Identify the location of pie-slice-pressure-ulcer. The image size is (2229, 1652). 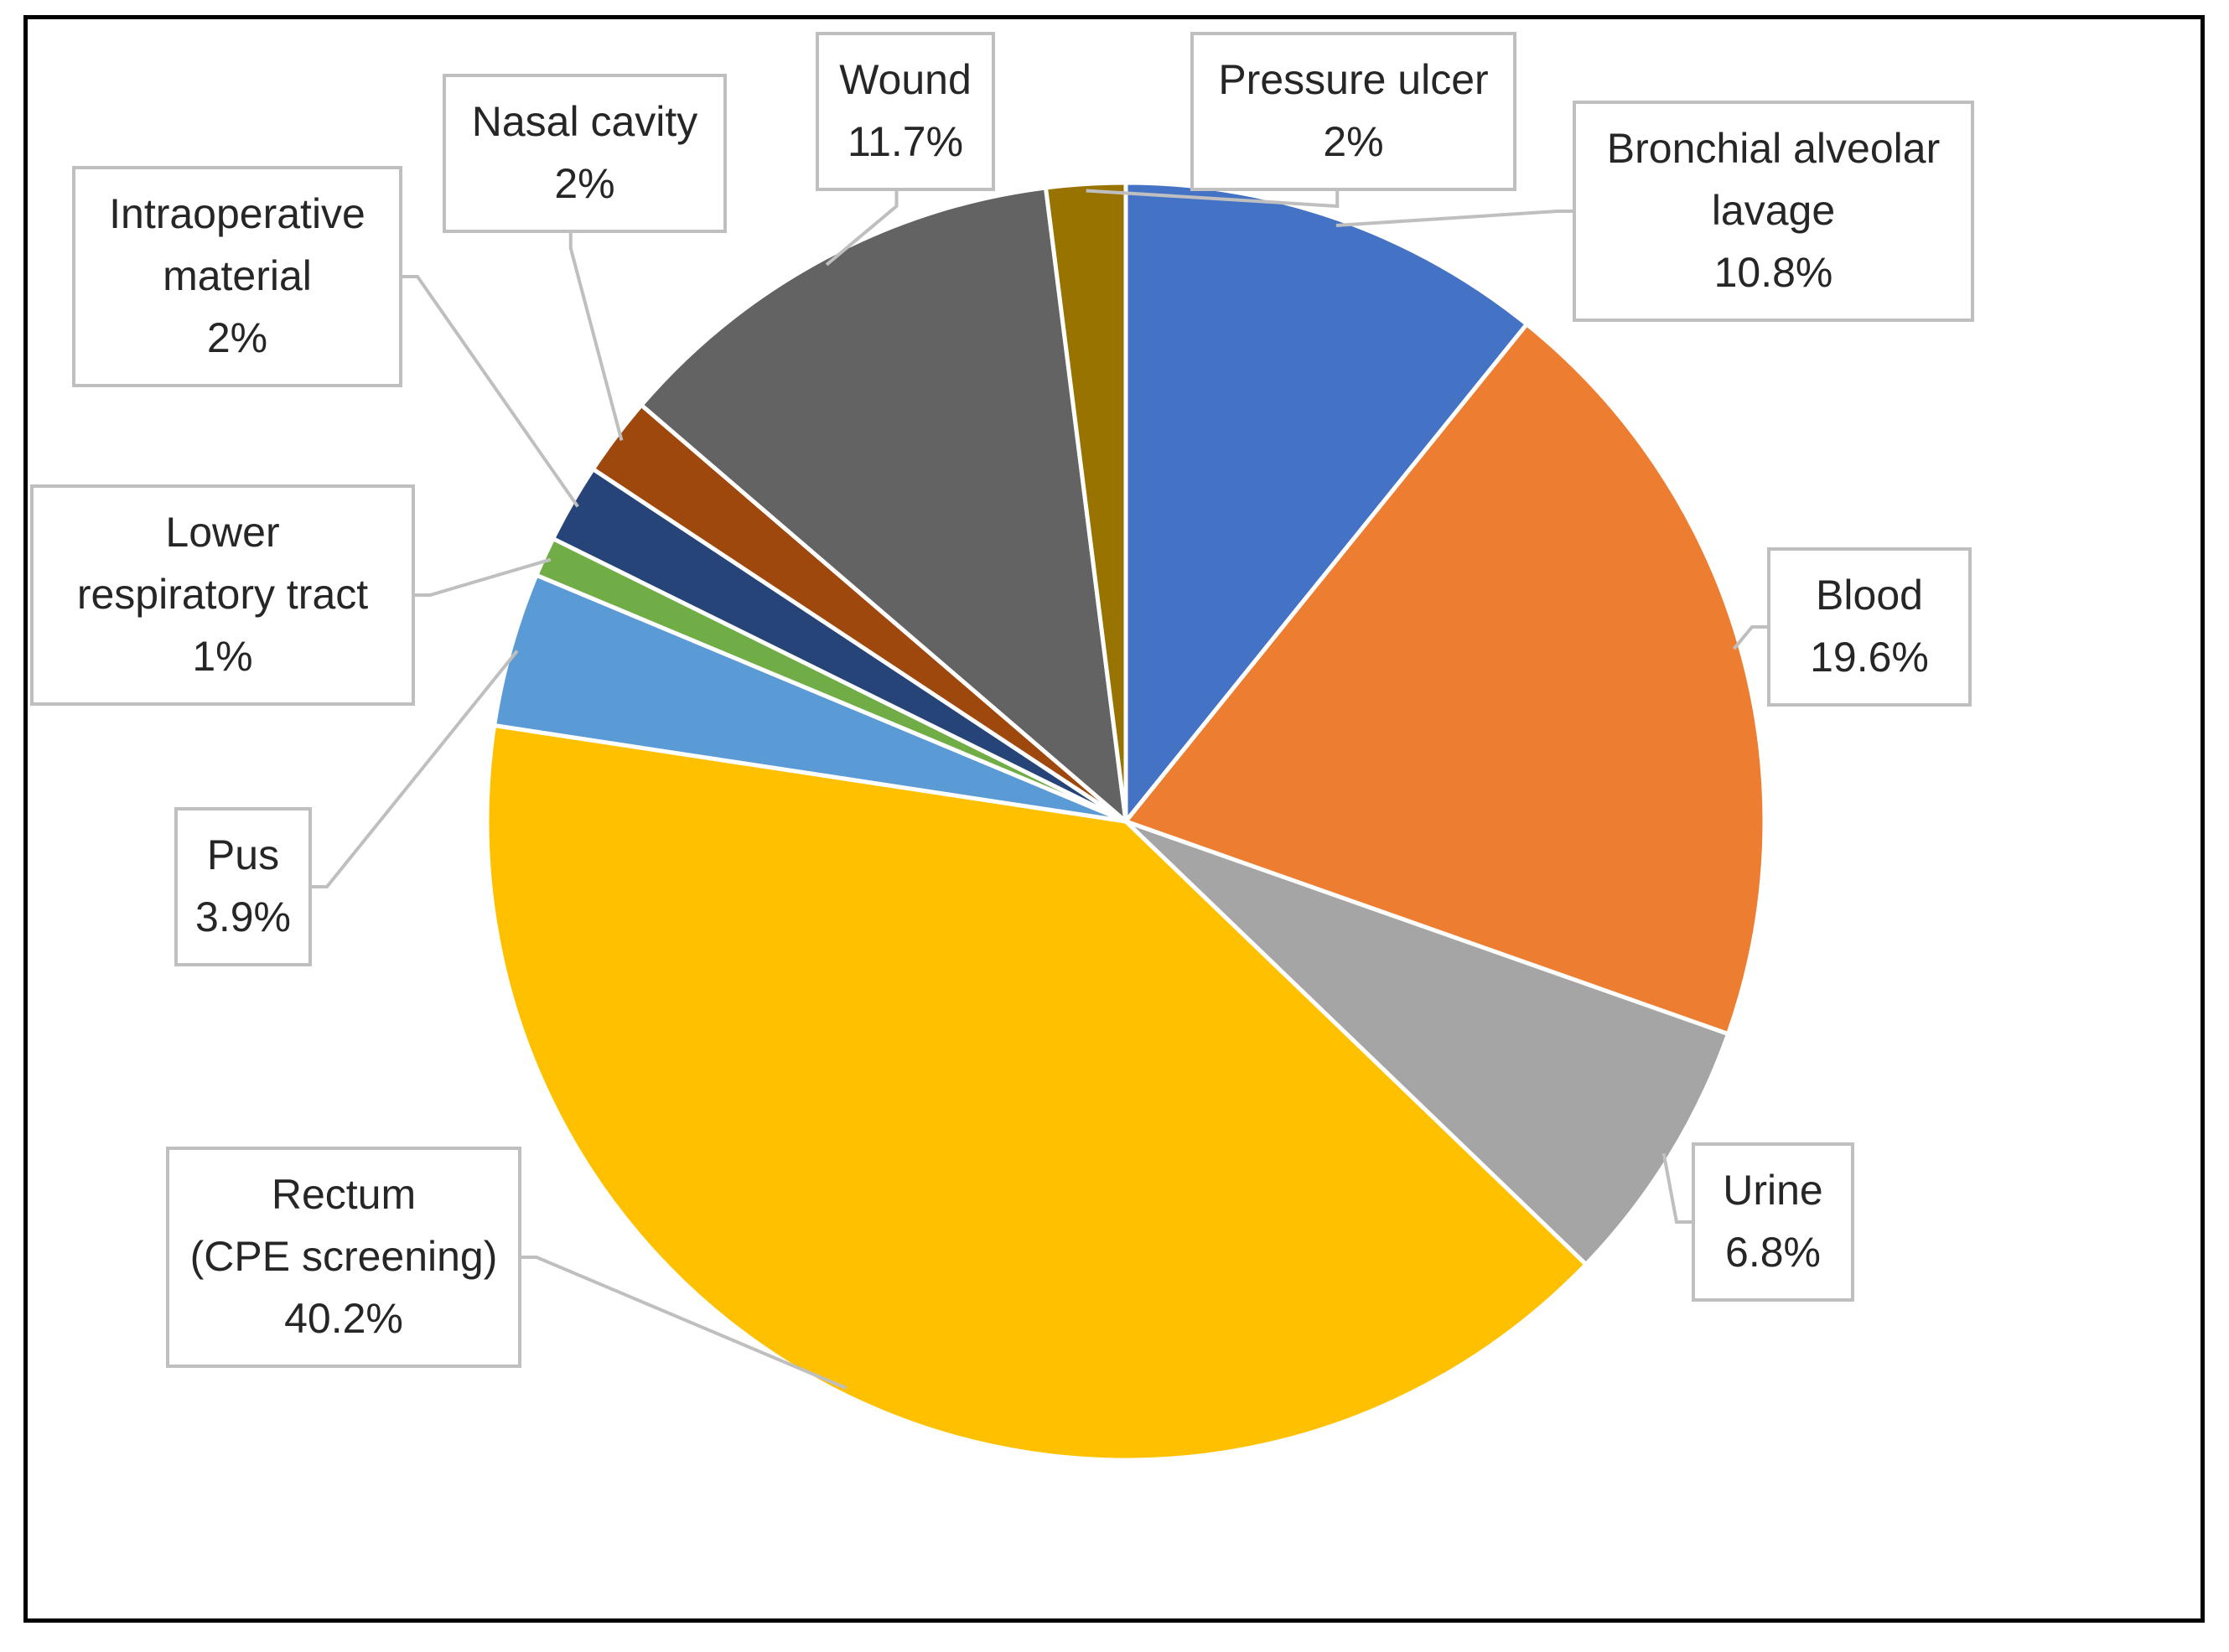
(1085, 501).